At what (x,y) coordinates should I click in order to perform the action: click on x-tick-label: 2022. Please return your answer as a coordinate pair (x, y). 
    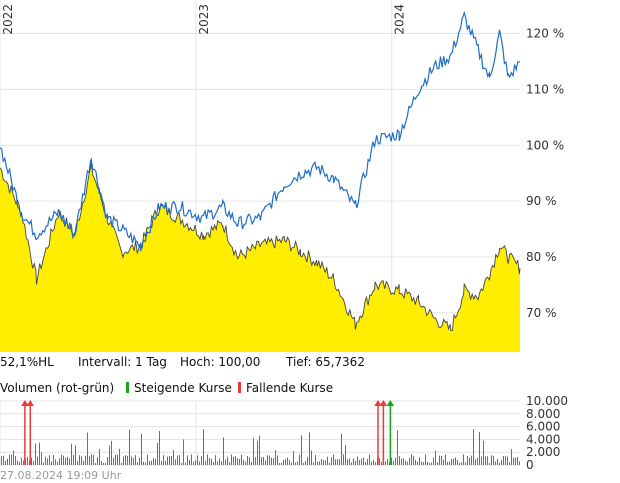
    Looking at the image, I should click on (8, 19).